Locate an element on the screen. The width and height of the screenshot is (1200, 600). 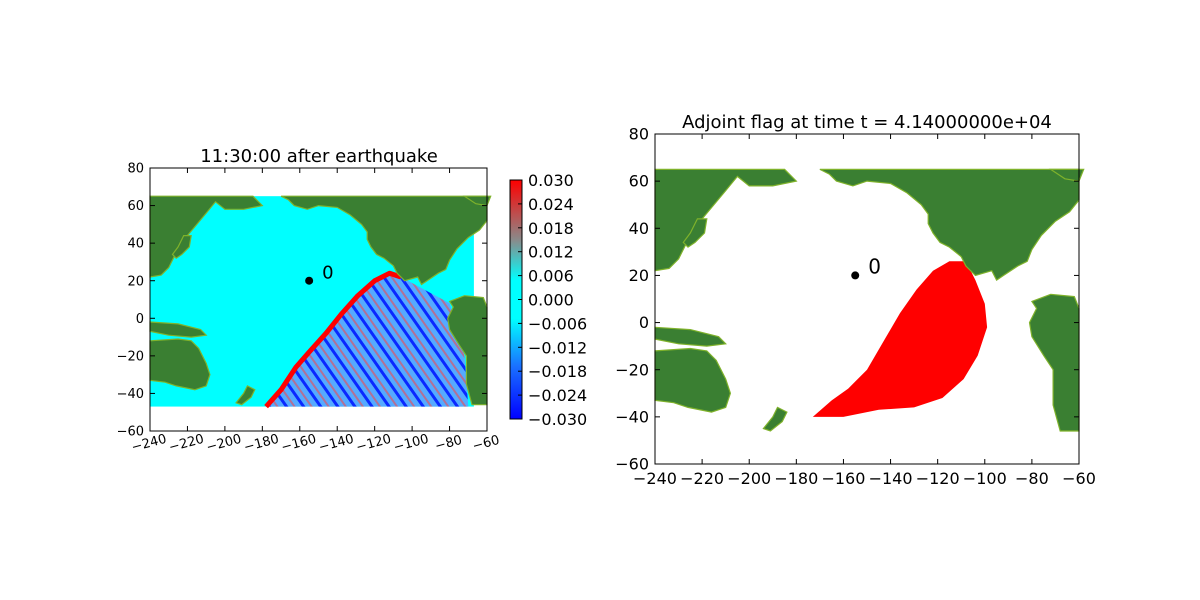
right-plot-title: Adjoint flag at time t = 4.14000000e+04 is located at coordinates (867, 122).